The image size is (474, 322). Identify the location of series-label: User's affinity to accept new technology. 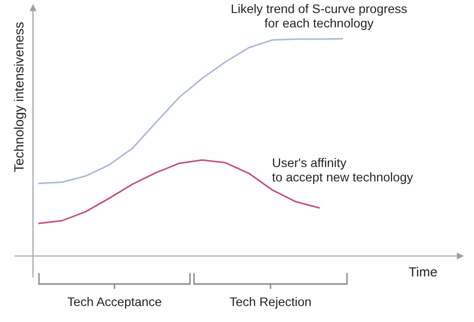
(343, 171).